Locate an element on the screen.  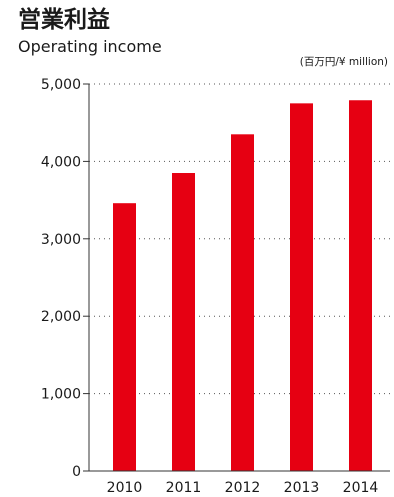
bar-2013 is located at coordinates (301, 287).